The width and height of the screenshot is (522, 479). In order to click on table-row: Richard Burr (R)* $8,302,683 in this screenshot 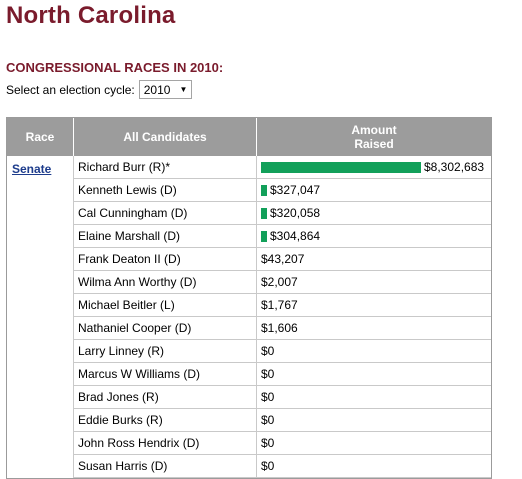, I will do `click(282, 167)`.